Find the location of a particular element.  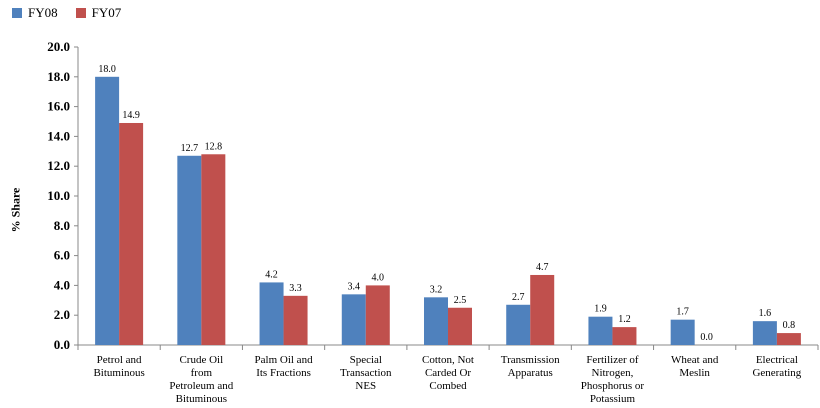

y-tick-label: 14.0 is located at coordinates (58, 135).